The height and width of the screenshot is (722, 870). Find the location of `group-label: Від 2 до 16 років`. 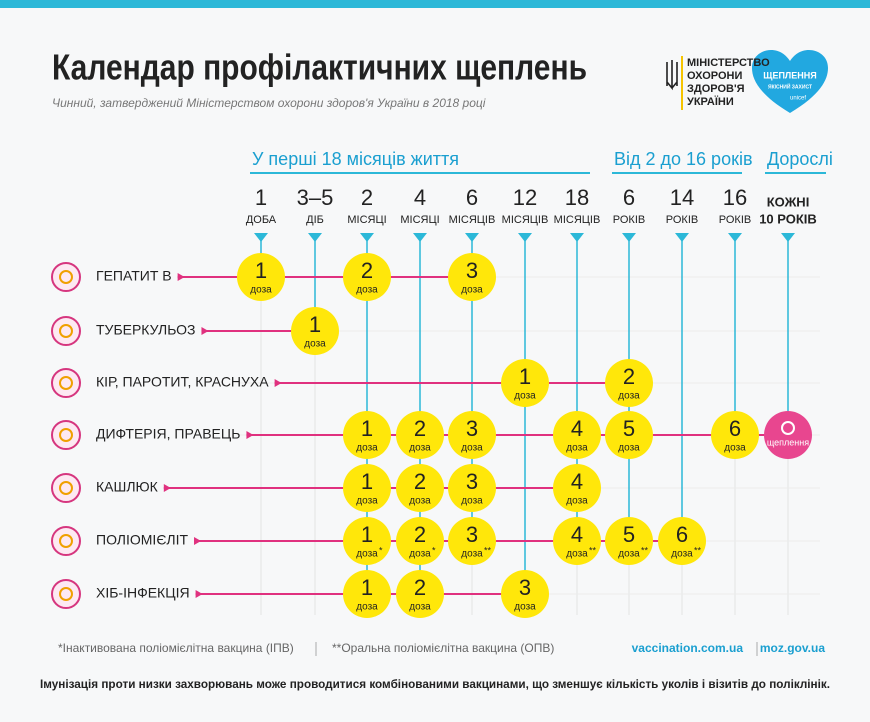

group-label: Від 2 до 16 років is located at coordinates (683, 159).